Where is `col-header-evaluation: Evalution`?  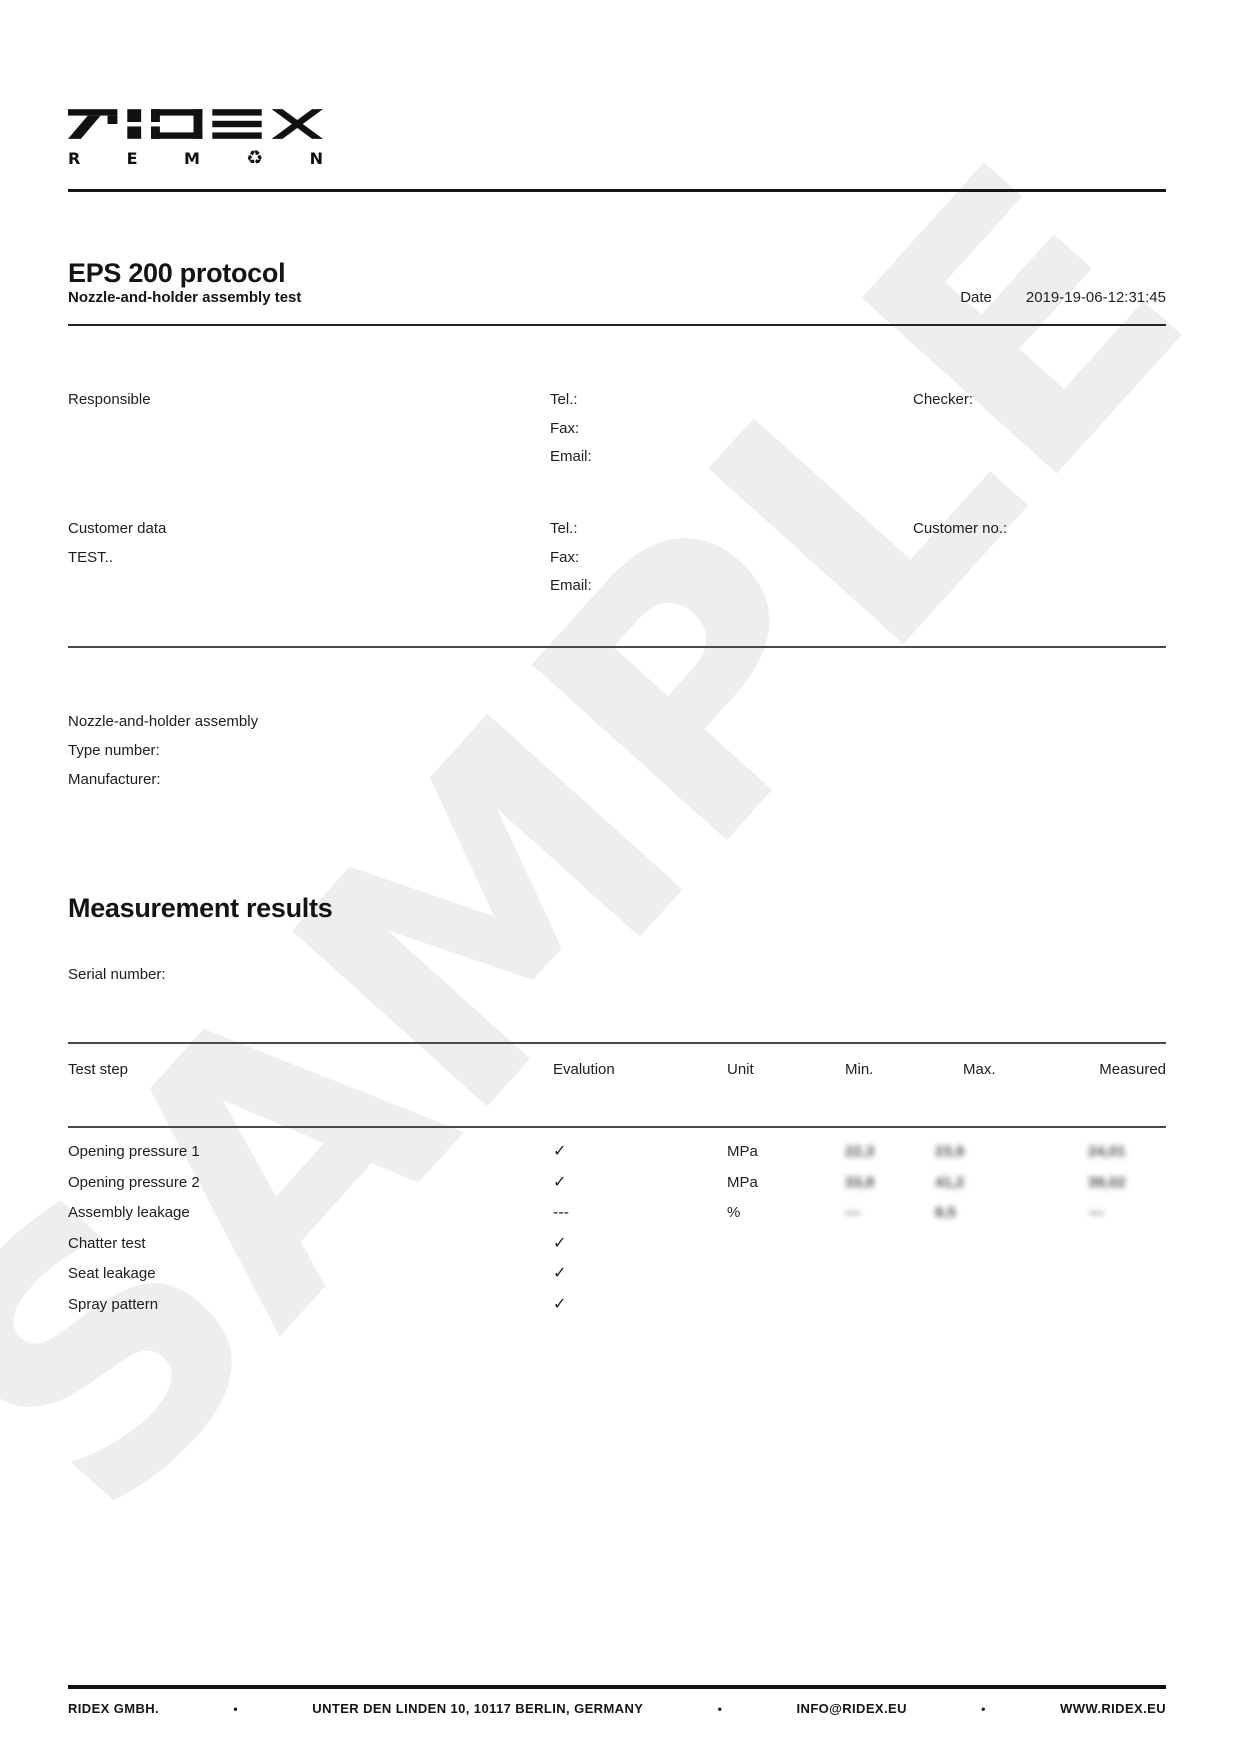
col-header-evaluation: Evalution is located at coordinates (584, 1069).